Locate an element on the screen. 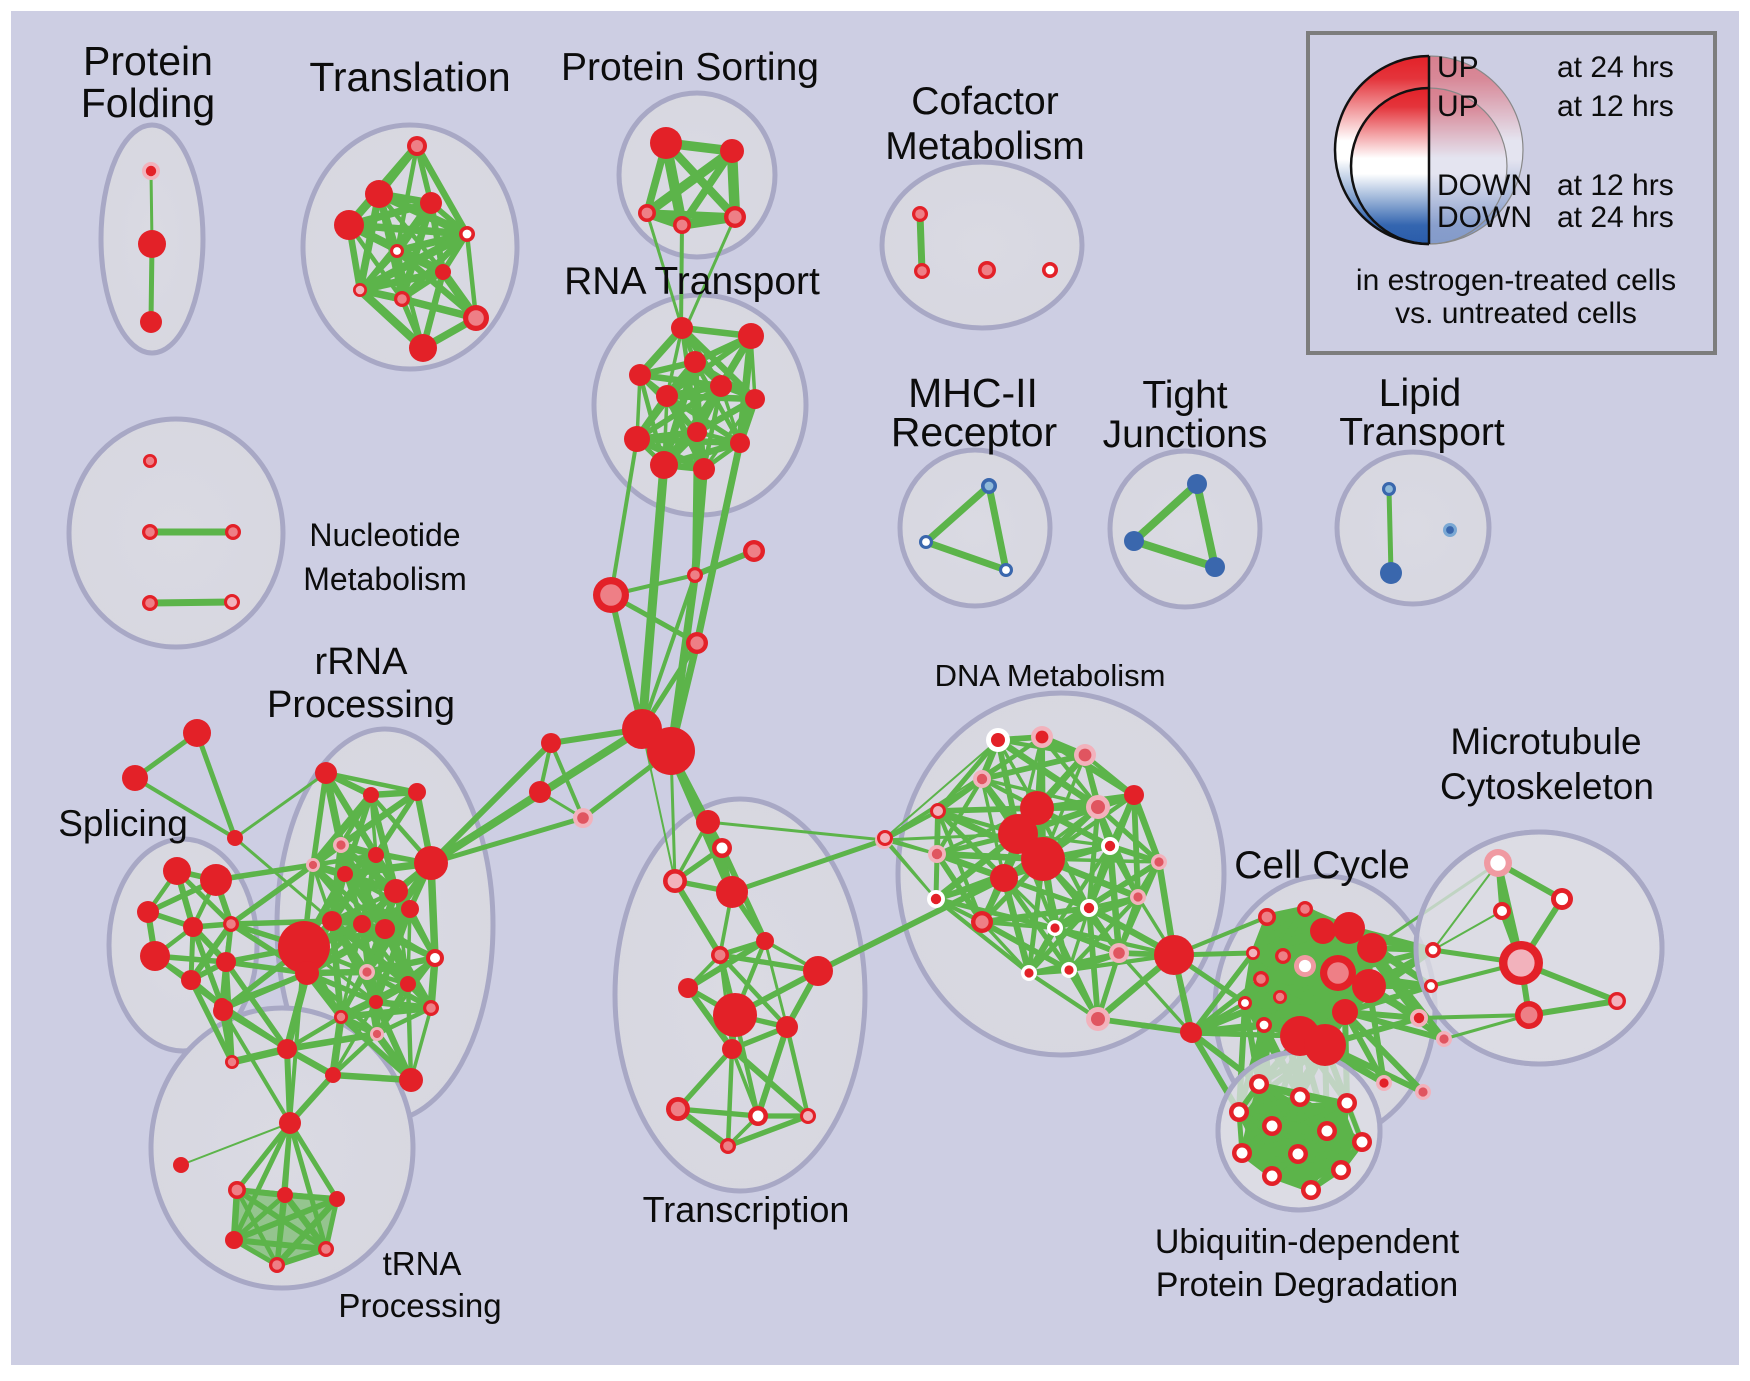  svg-text: Translation is located at coordinates (409, 77).